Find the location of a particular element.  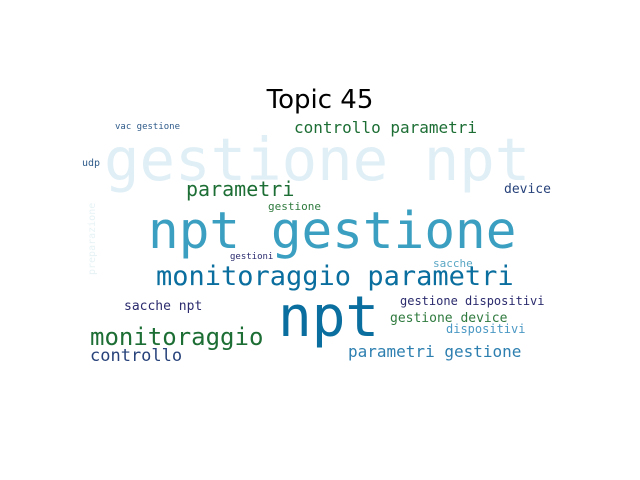

word-npt-gestione: npt gestione is located at coordinates (332, 231).